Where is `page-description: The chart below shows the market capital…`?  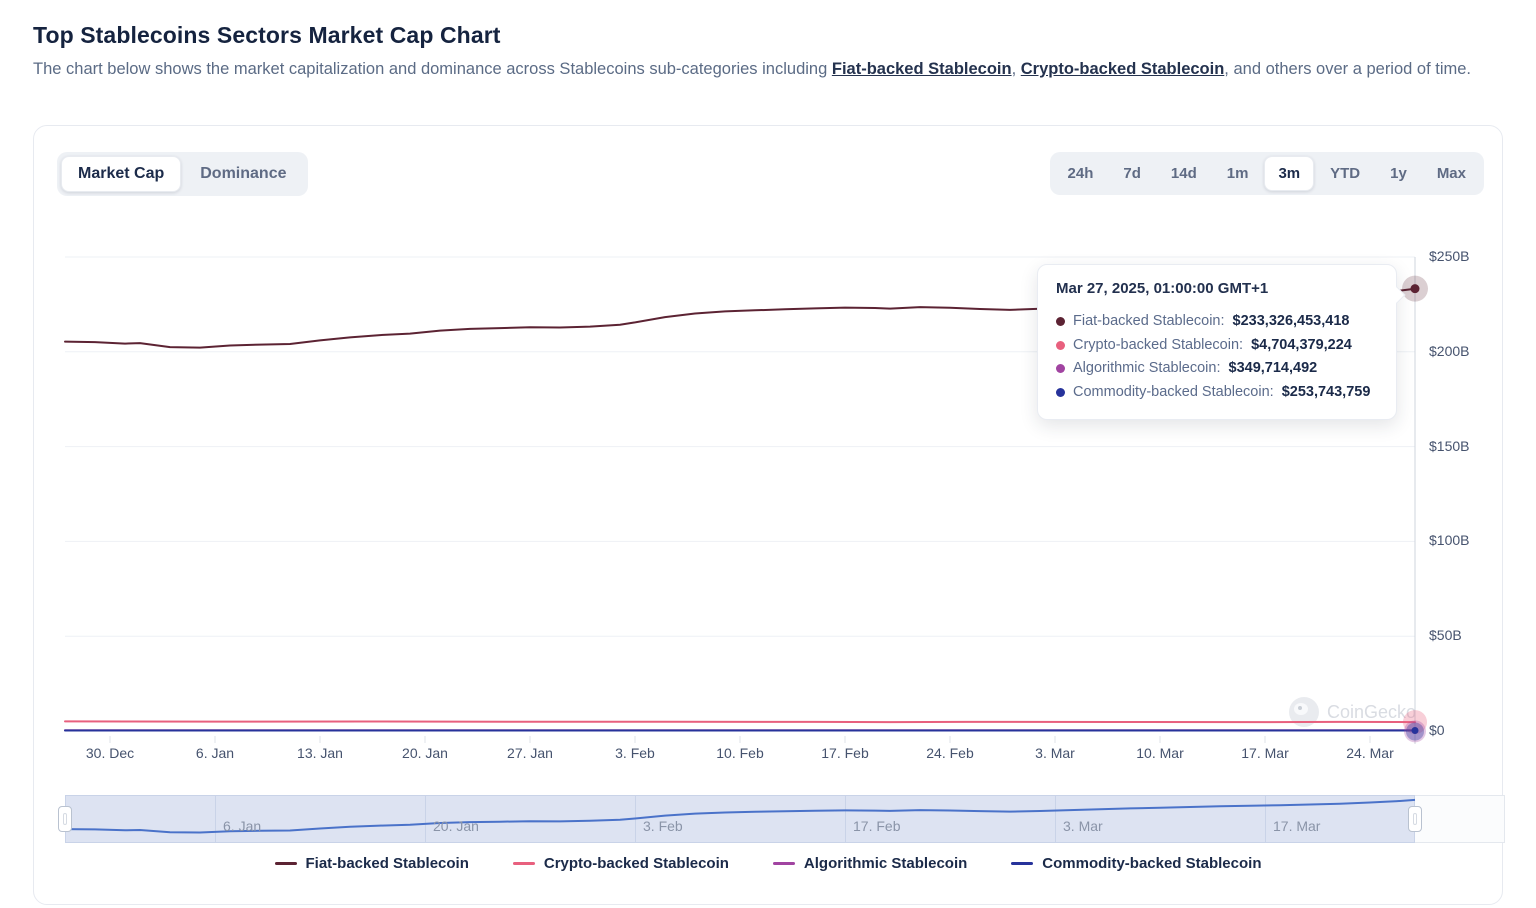 page-description: The chart below shows the market capital… is located at coordinates (764, 69).